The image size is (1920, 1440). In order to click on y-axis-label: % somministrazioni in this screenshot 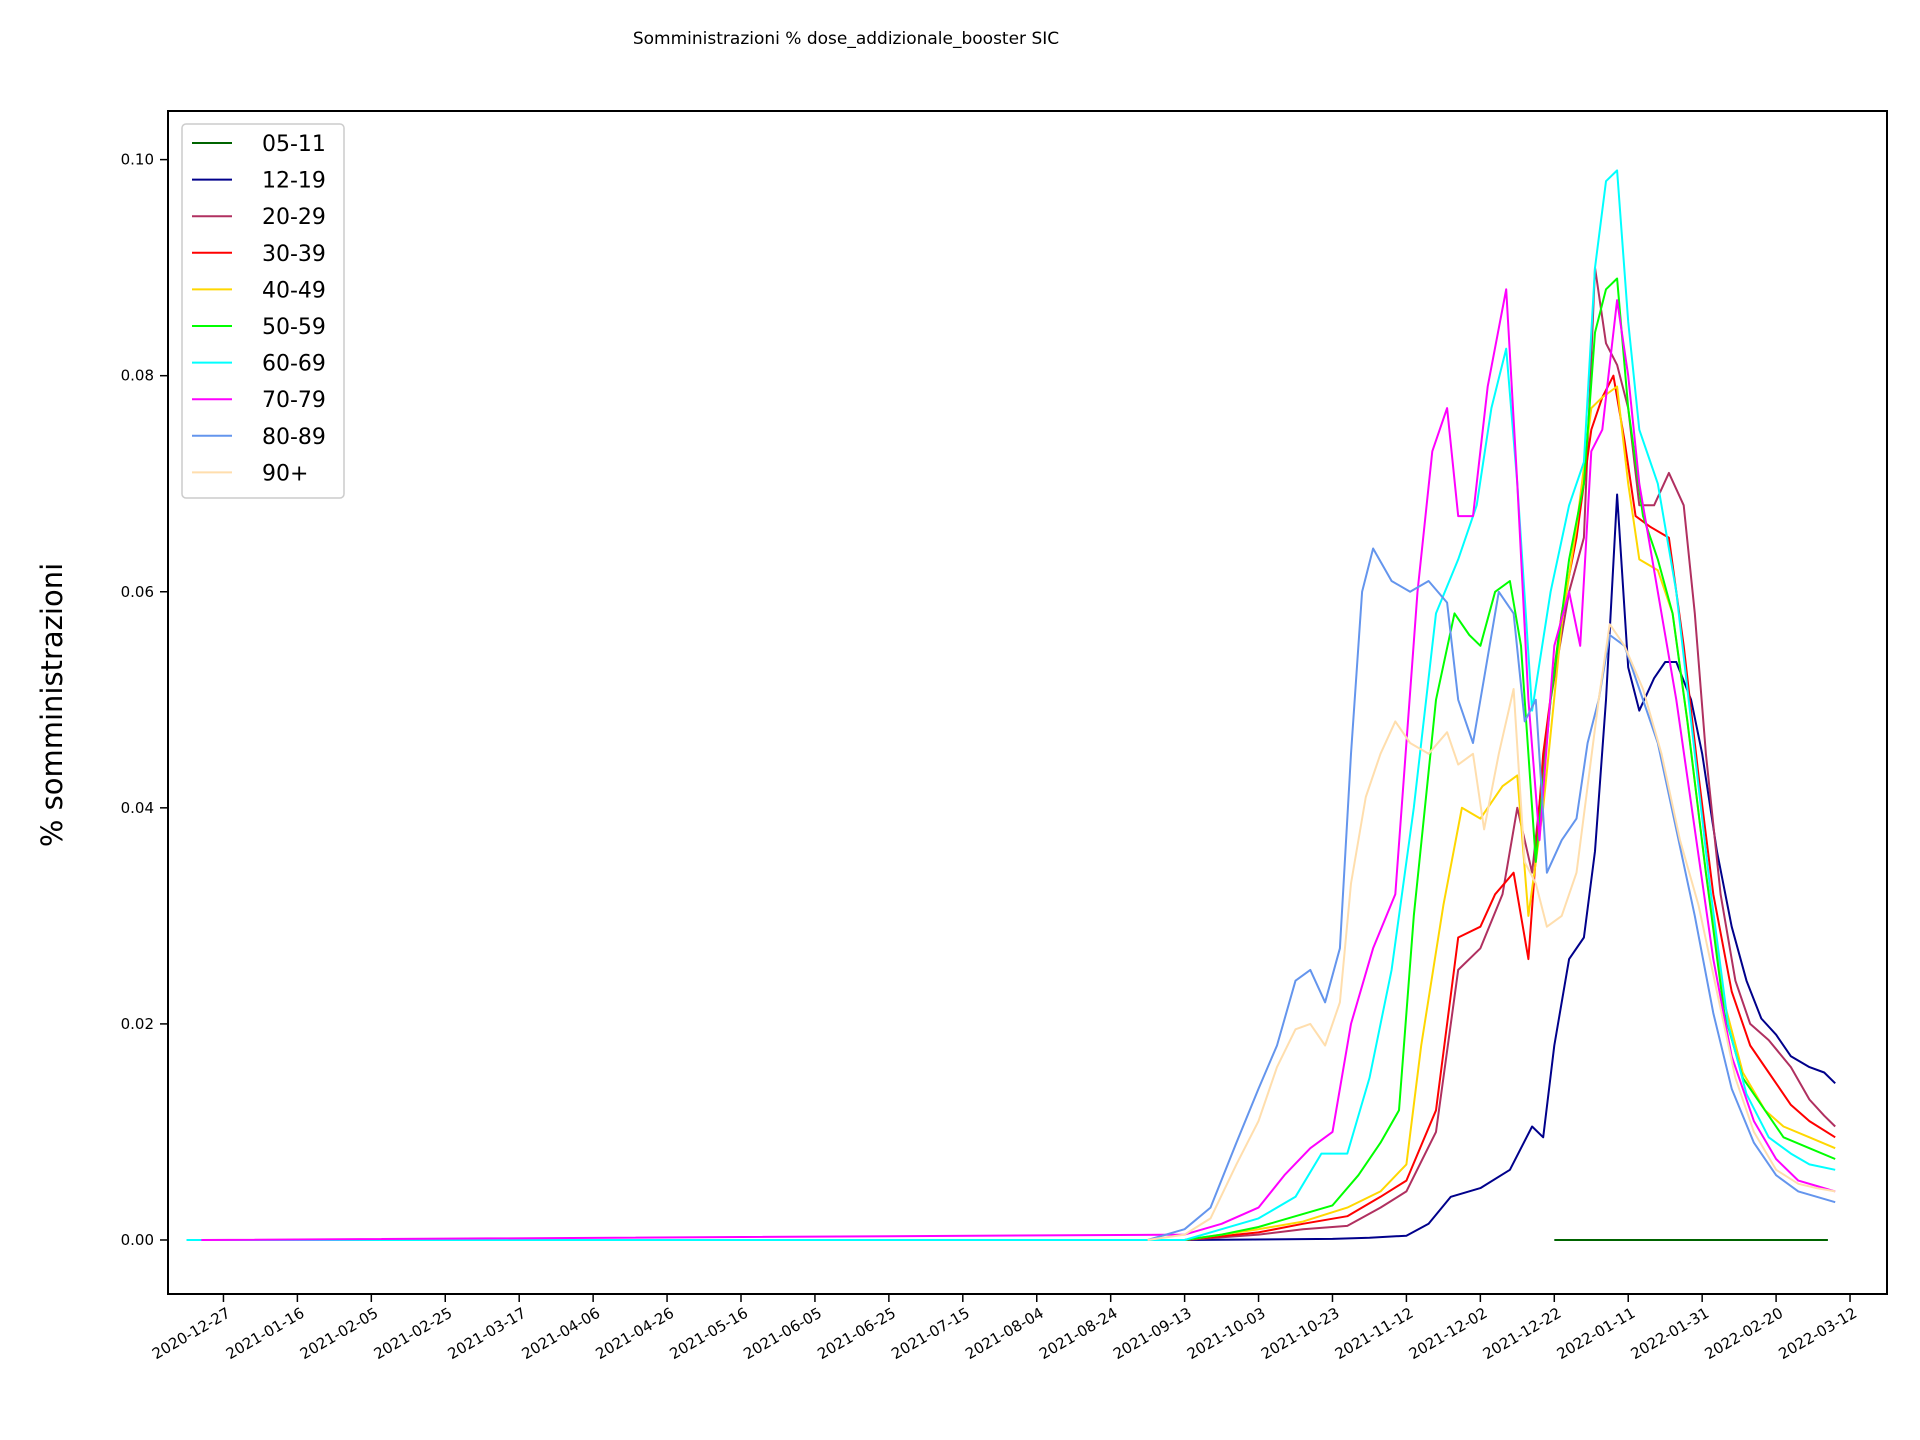, I will do `click(52, 705)`.